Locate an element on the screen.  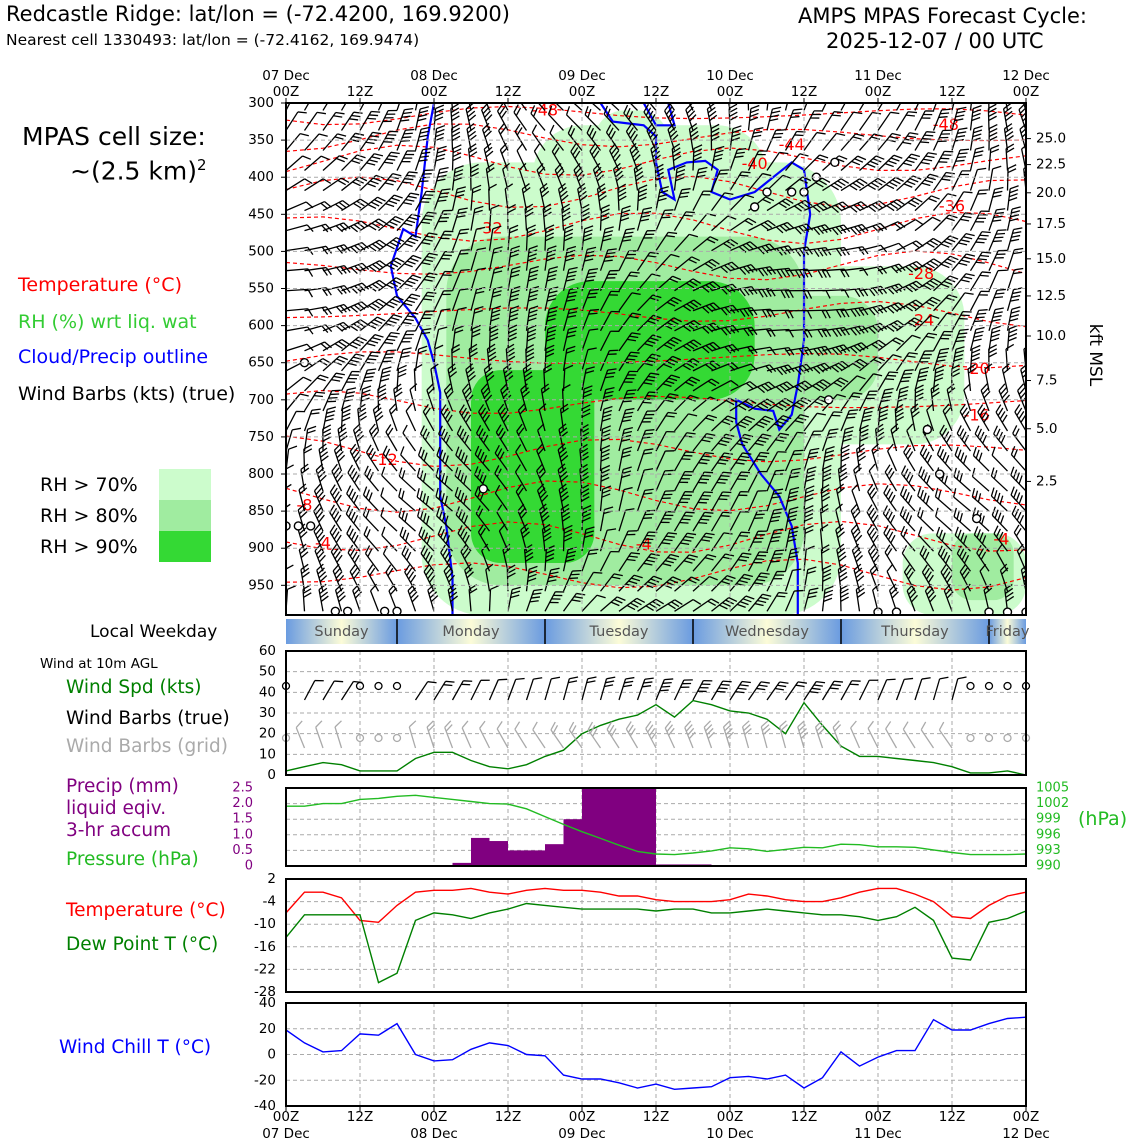
rh70-swatch is located at coordinates (185, 484).